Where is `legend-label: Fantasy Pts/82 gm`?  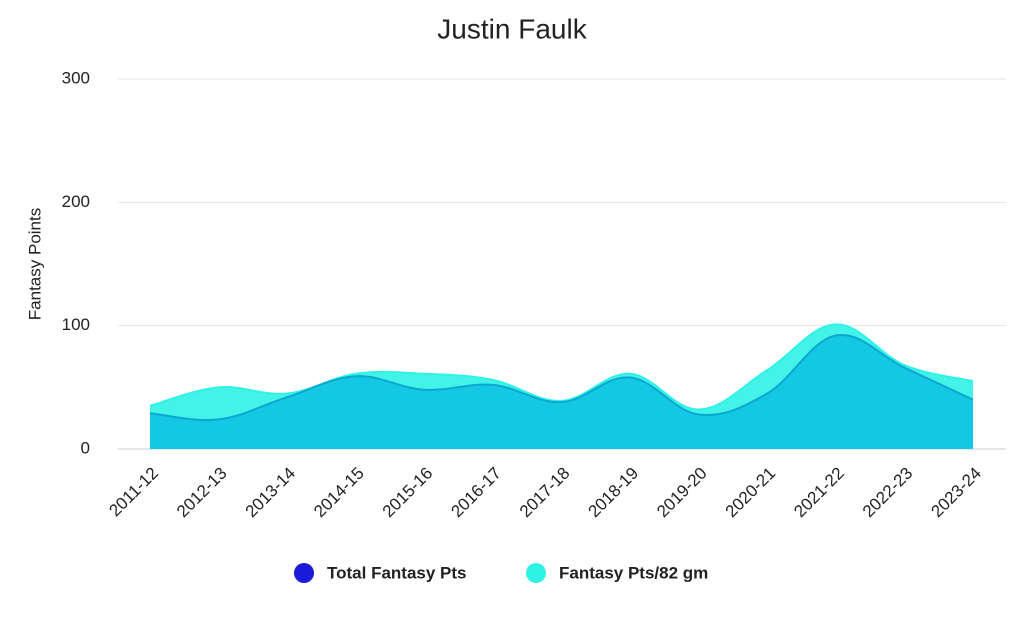 legend-label: Fantasy Pts/82 gm is located at coordinates (633, 572).